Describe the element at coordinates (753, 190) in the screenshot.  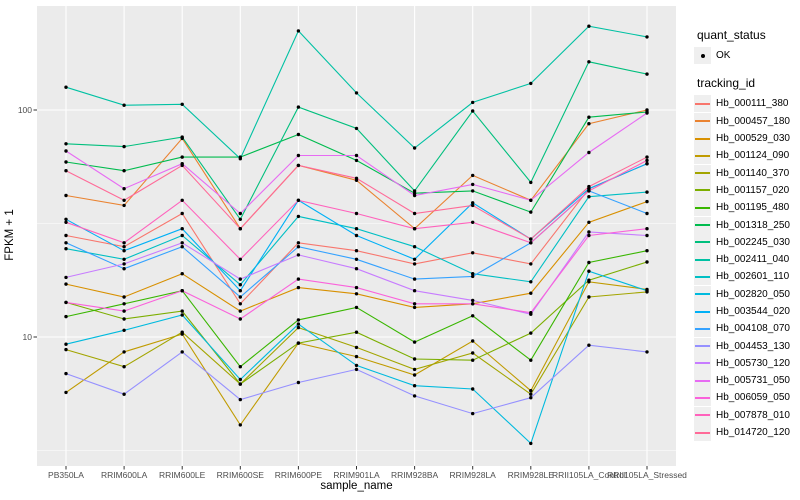
I see `legend-item-label: Hb_001157_020` at that location.